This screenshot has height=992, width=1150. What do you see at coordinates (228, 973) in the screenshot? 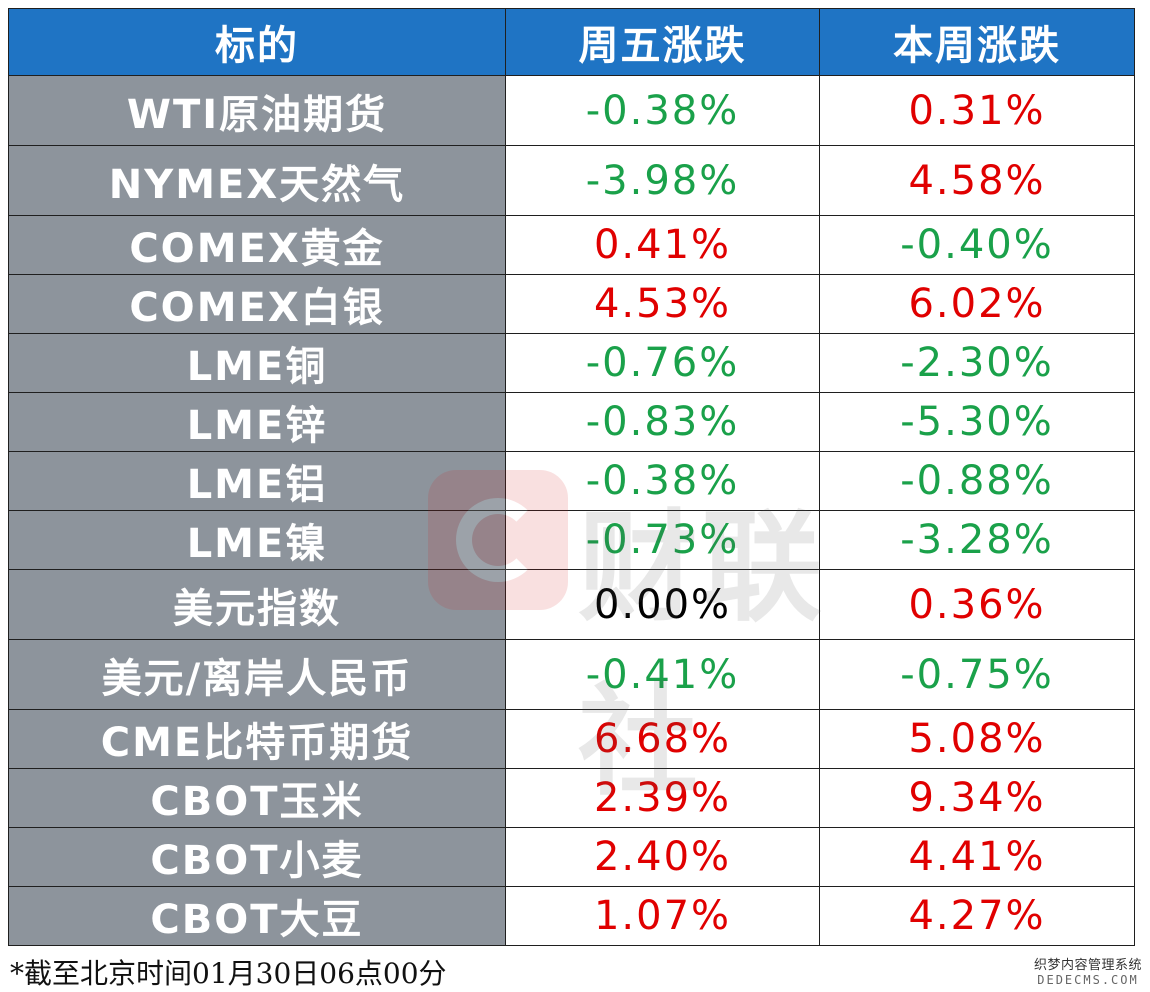
I see `footnote: *截至北京时间01月30日06点00分` at bounding box center [228, 973].